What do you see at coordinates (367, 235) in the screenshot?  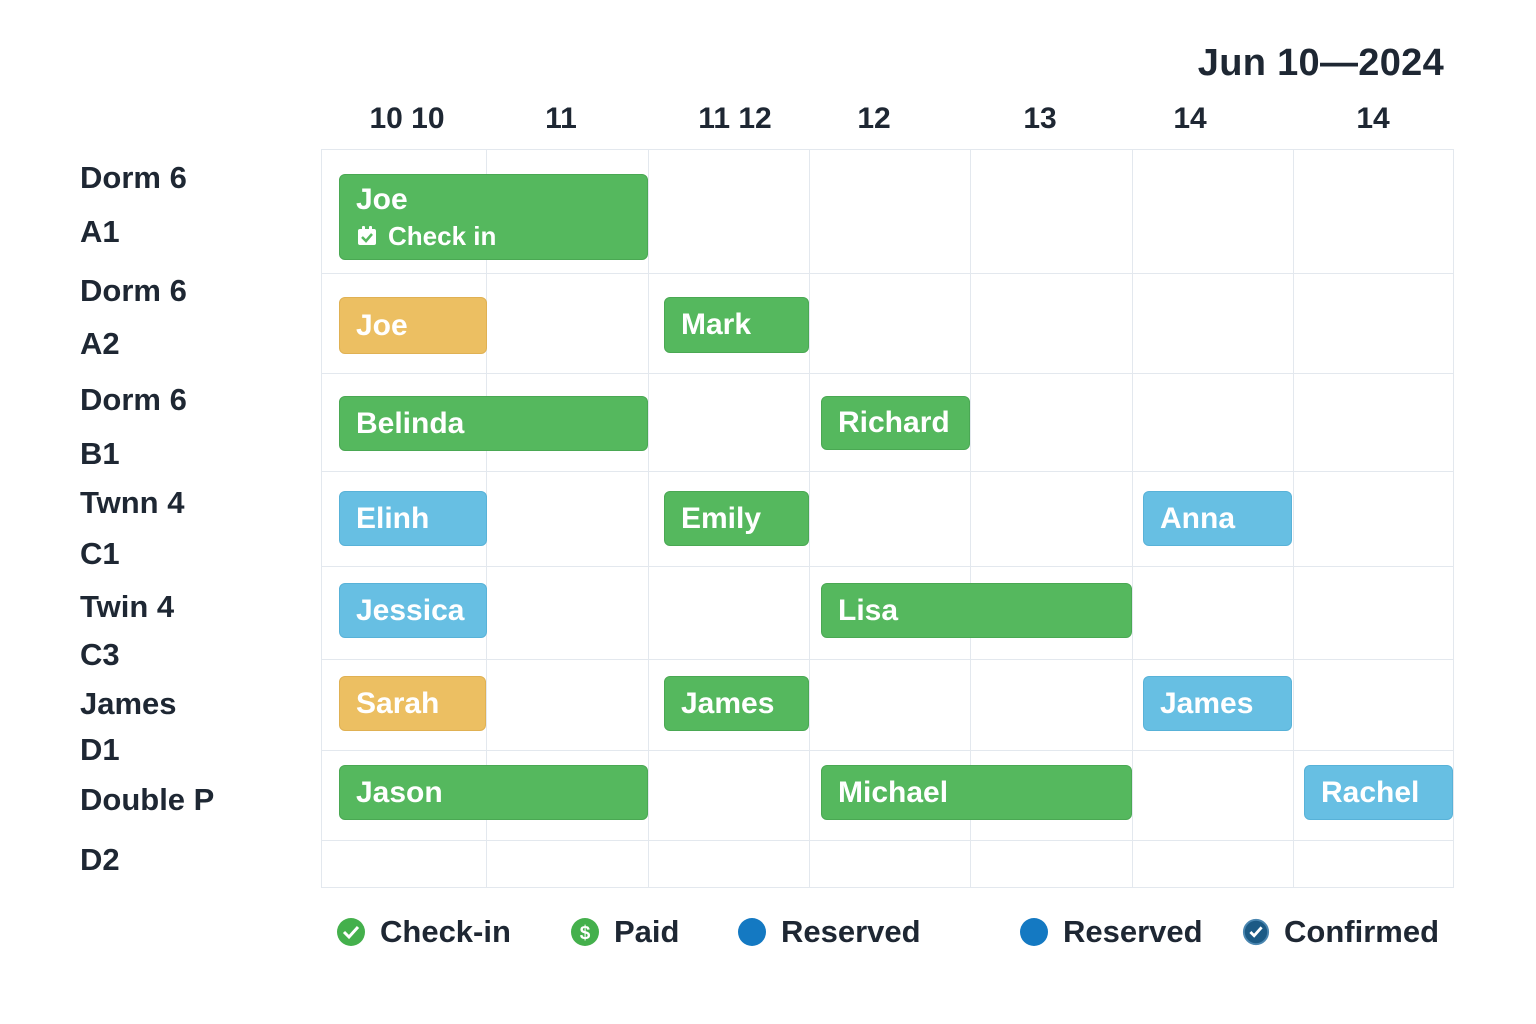 I see `calendar-check-icon` at bounding box center [367, 235].